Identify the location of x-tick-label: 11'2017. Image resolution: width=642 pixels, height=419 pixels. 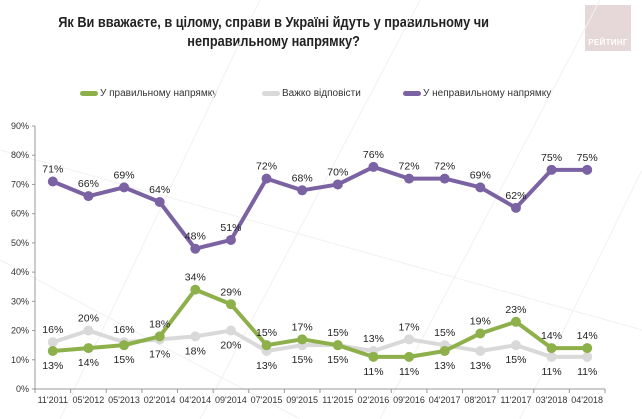
(515, 400).